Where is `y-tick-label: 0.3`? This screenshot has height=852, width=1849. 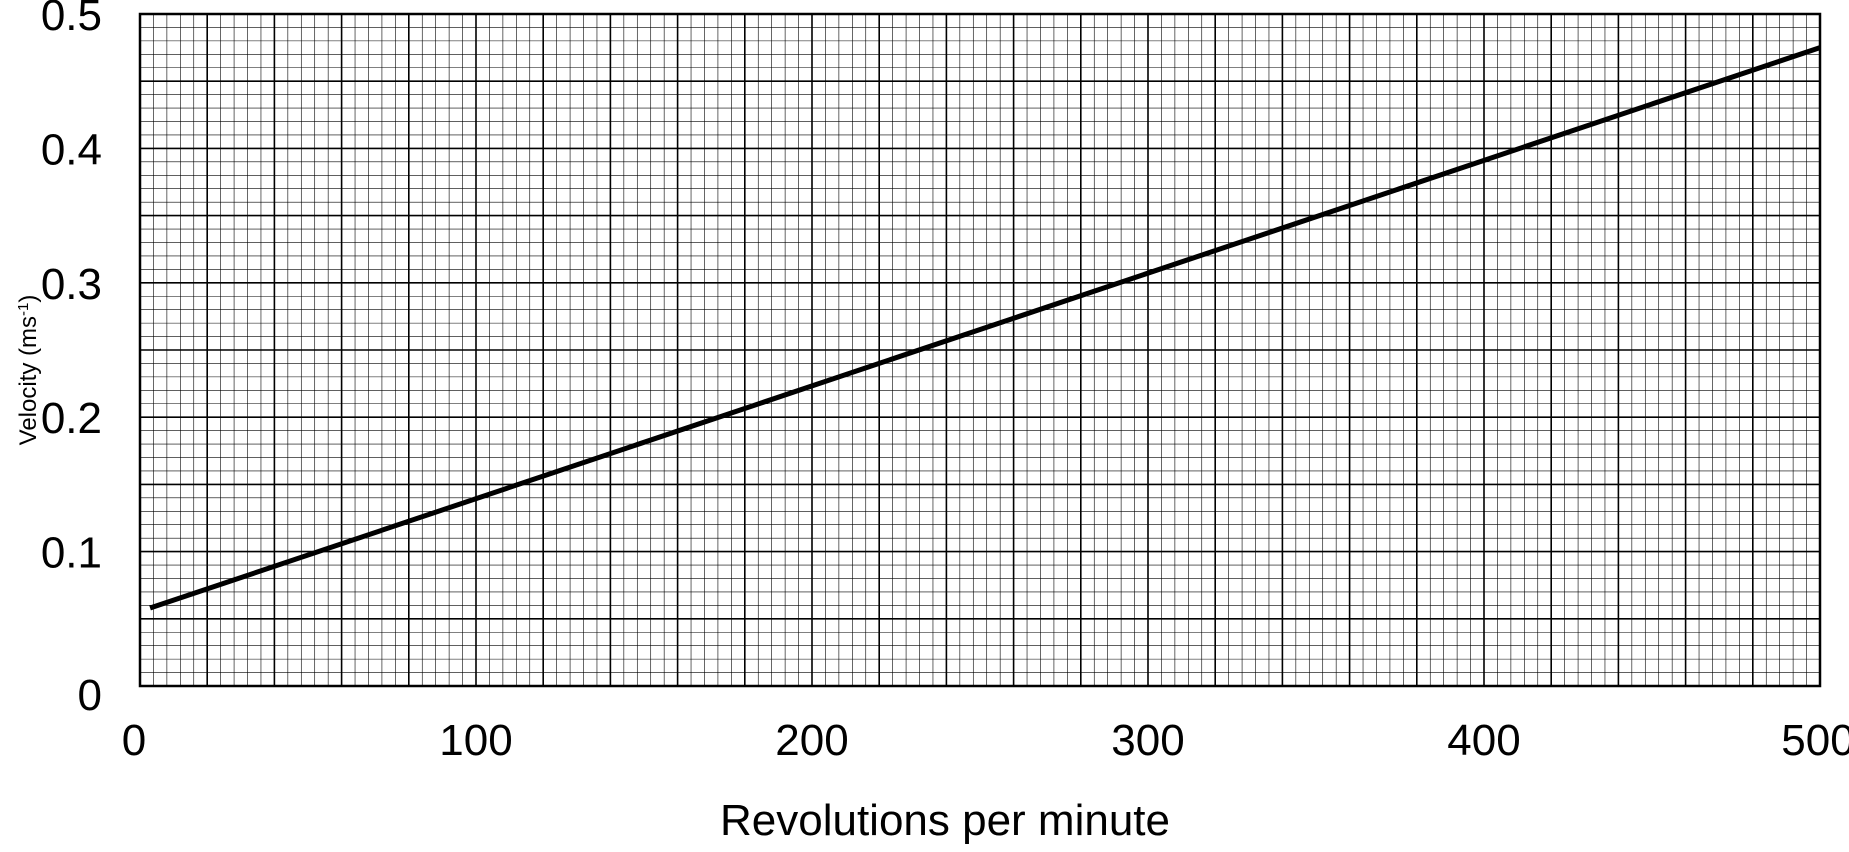
y-tick-label: 0.3 is located at coordinates (71, 284).